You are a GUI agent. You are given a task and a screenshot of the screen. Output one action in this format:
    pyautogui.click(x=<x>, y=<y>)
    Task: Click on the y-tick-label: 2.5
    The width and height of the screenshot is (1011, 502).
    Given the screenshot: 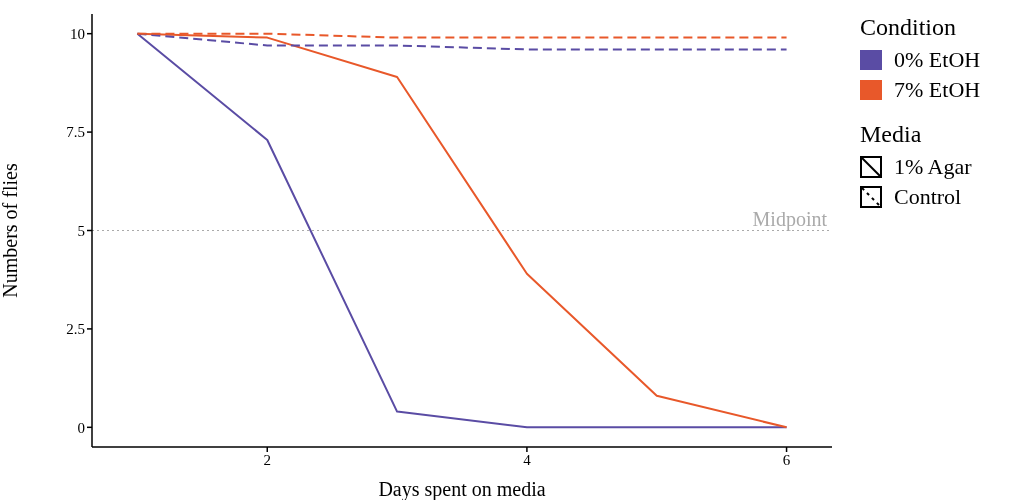 What is the action you would take?
    pyautogui.click(x=75, y=329)
    